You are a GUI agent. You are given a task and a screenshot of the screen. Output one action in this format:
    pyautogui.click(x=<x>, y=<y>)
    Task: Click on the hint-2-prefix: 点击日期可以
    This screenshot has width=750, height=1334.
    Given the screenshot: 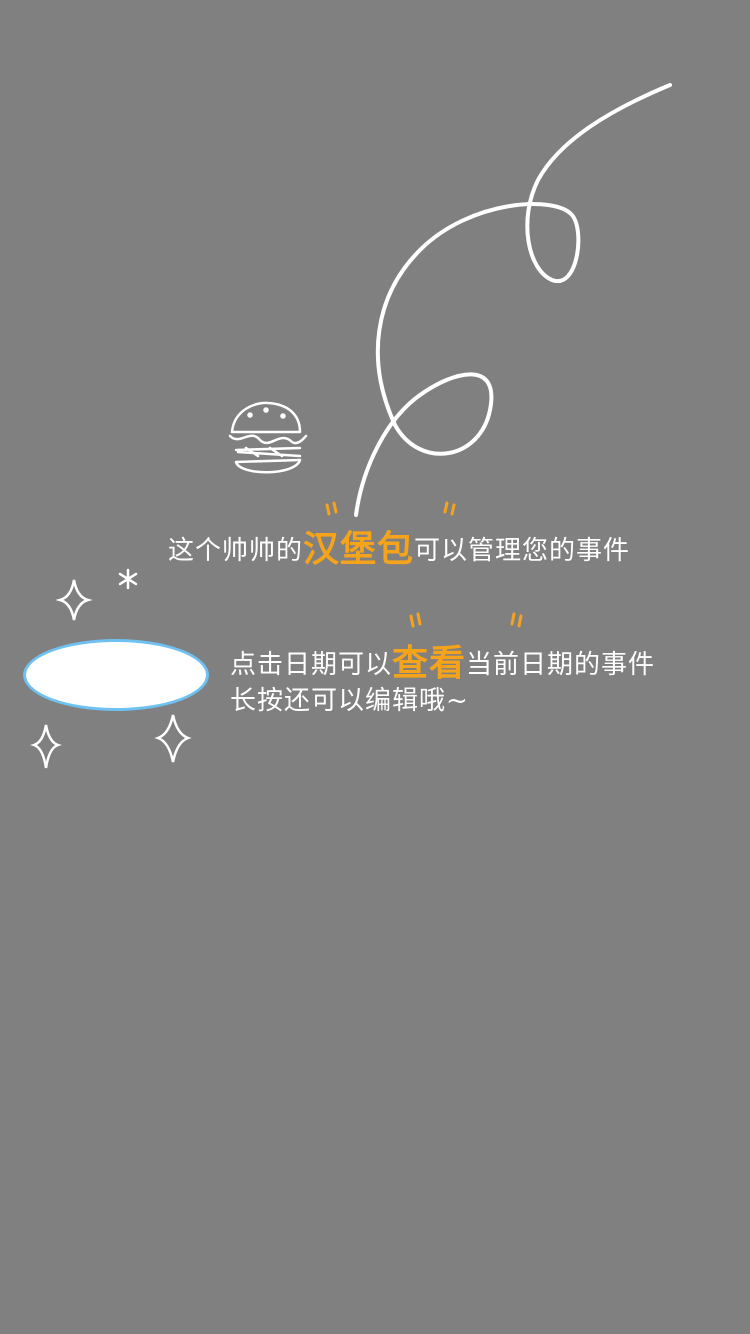 What is the action you would take?
    pyautogui.click(x=311, y=665)
    